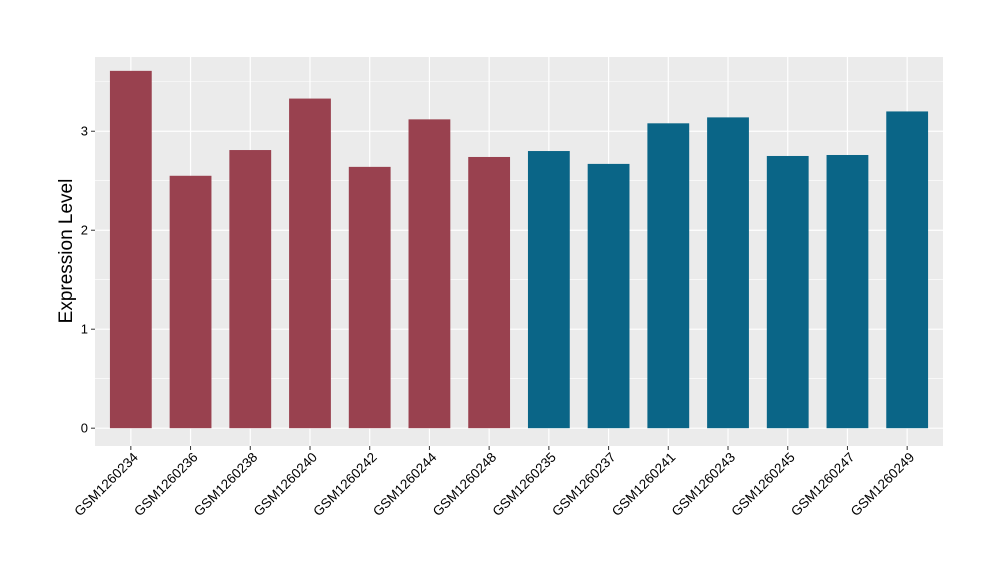 This screenshot has width=1000, height=585. I want to click on bar-GSM1260238, so click(250, 289).